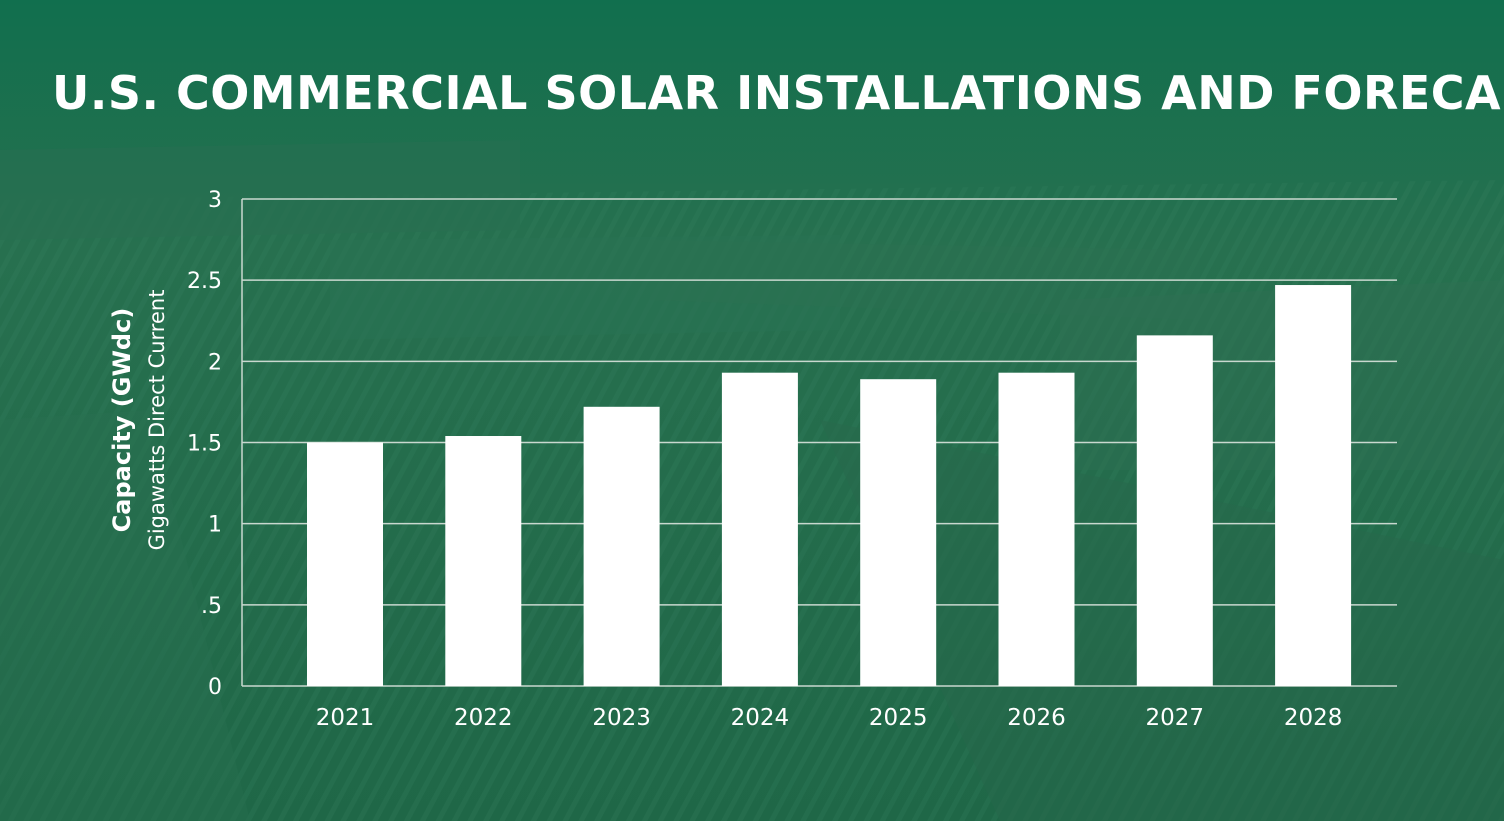  I want to click on y-tick-label: 1, so click(215, 525).